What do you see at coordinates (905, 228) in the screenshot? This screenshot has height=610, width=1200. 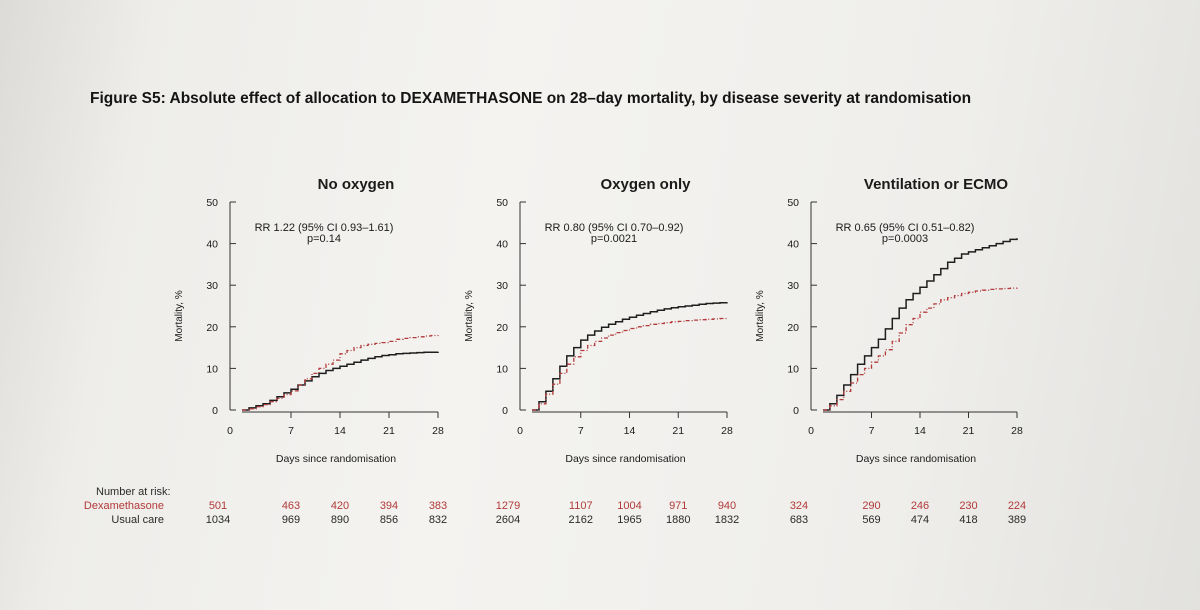 I see `rr-annotation-line: RR 0.65 (95% CI 0.51–0.82)` at bounding box center [905, 228].